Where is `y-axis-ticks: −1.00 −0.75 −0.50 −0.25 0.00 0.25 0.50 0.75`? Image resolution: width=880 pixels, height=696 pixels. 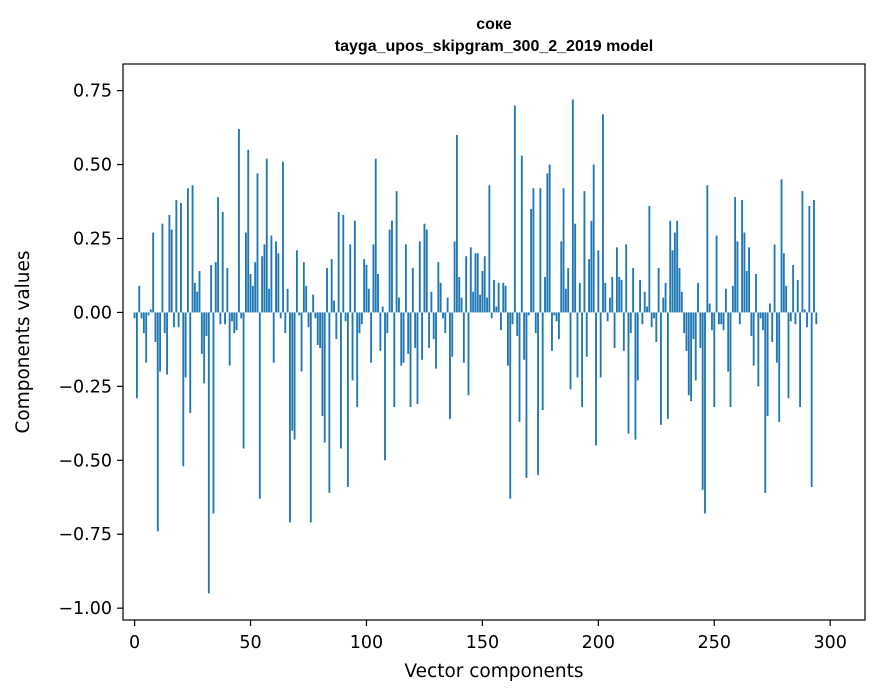
y-axis-ticks: −1.00 −0.75 −0.50 −0.25 0.00 0.25 0.50 0.75 is located at coordinates (90, 350).